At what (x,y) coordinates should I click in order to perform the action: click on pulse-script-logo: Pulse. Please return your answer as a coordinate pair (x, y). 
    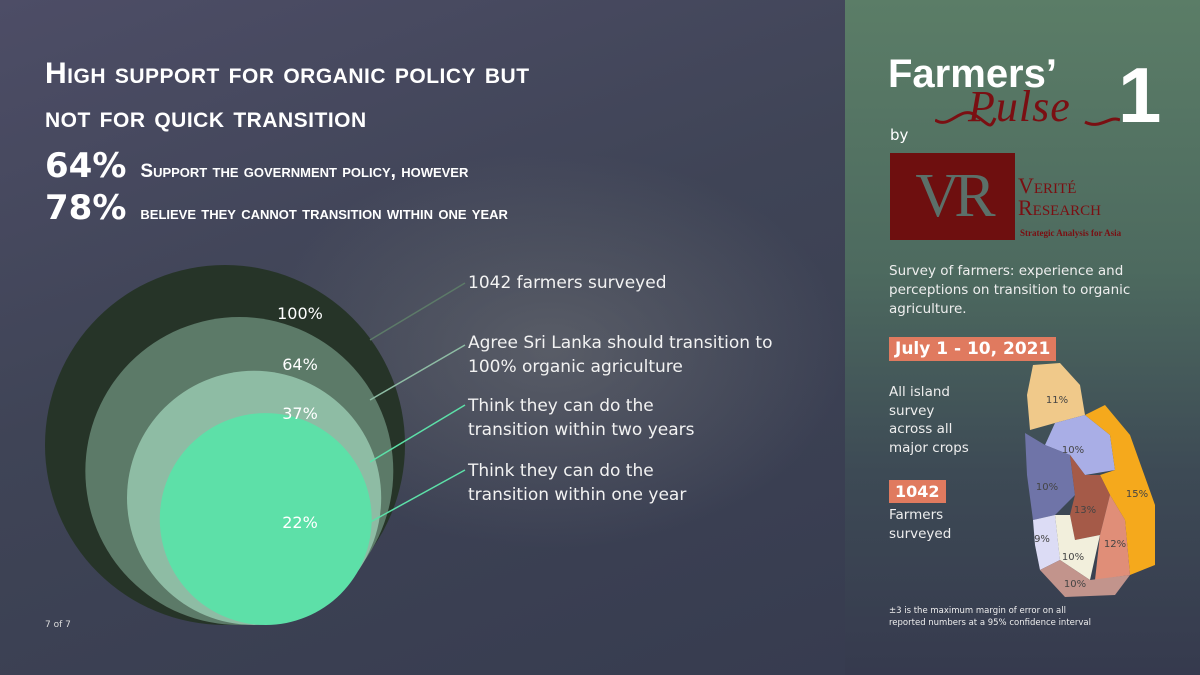
    Looking at the image, I should click on (1019, 106).